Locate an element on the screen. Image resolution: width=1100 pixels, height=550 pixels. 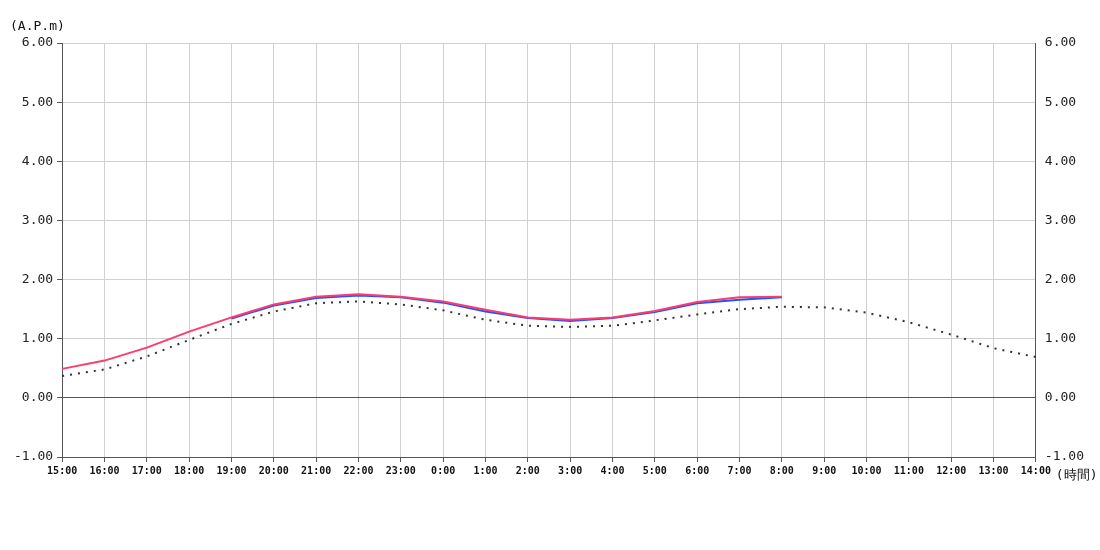
x-tick-label: 3:00 is located at coordinates (570, 470).